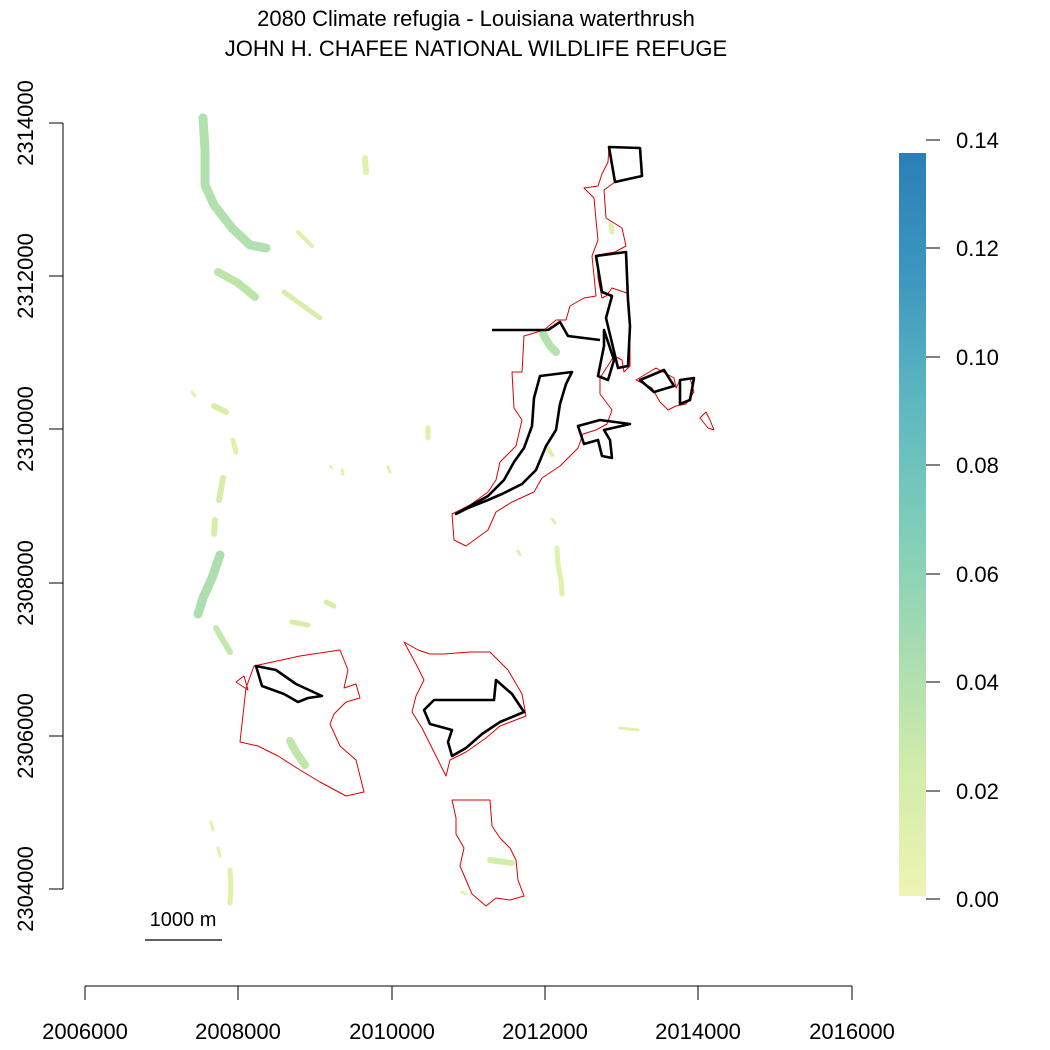 The height and width of the screenshot is (1050, 1050). Describe the element at coordinates (85, 1031) in the screenshot. I see `x-tick-label: 2006000` at that location.